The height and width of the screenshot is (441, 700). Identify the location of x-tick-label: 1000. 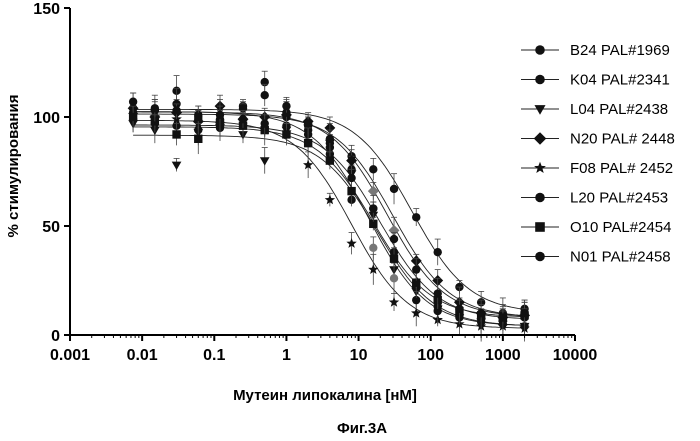
(503, 355).